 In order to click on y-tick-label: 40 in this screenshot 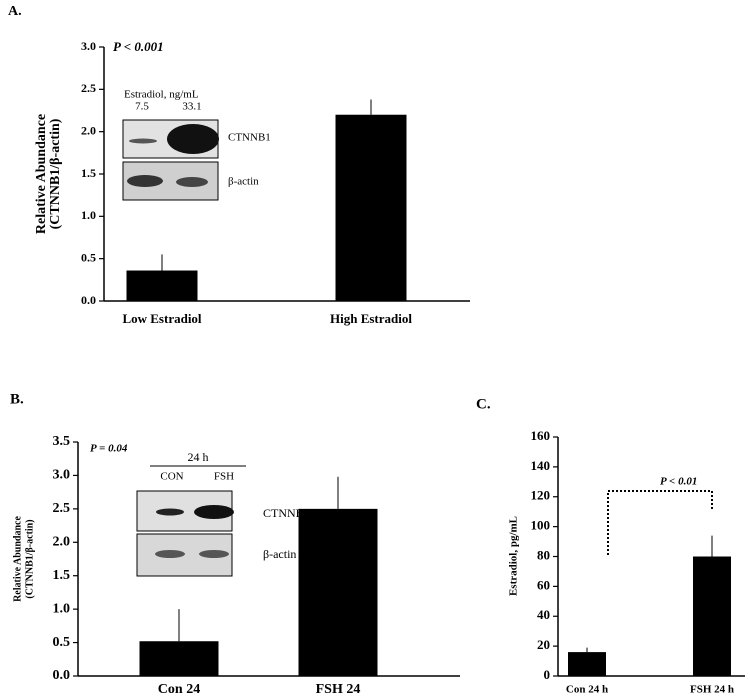, I will do `click(543, 614)`.